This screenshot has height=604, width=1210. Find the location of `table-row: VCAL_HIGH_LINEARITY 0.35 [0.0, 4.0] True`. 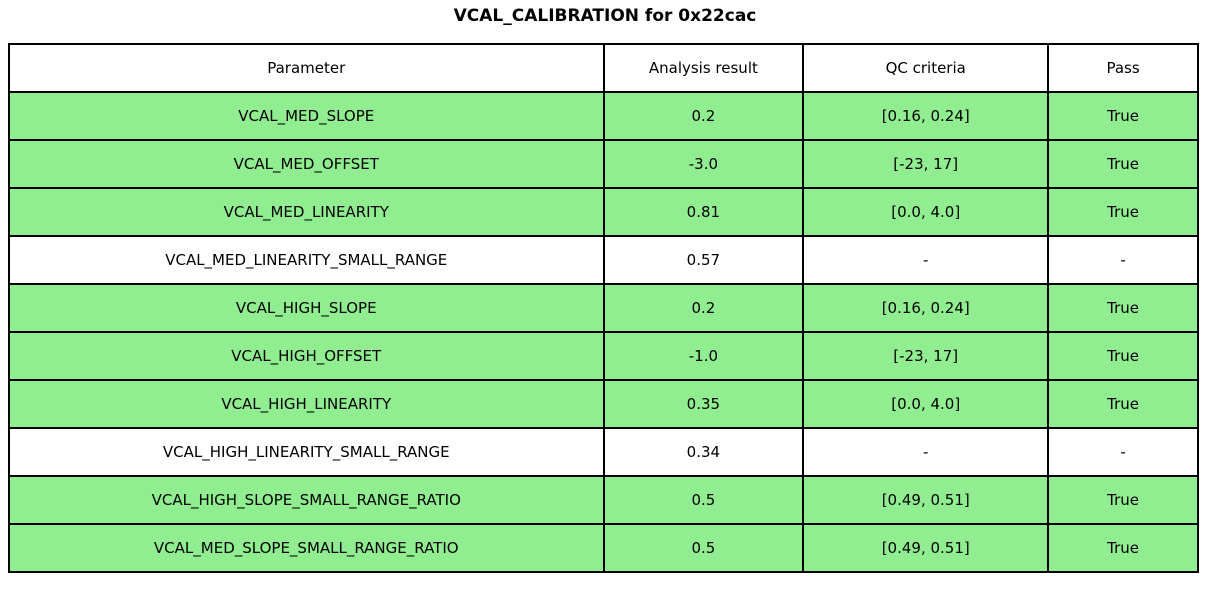

table-row: VCAL_HIGH_LINEARITY 0.35 [0.0, 4.0] True is located at coordinates (603, 404).